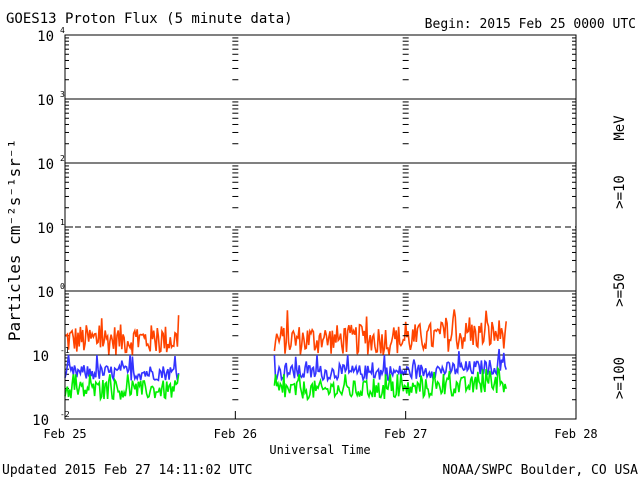  Describe the element at coordinates (540, 470) in the screenshot. I see `credit-label: NOAA/SWPC Boulder, CO USA` at that location.